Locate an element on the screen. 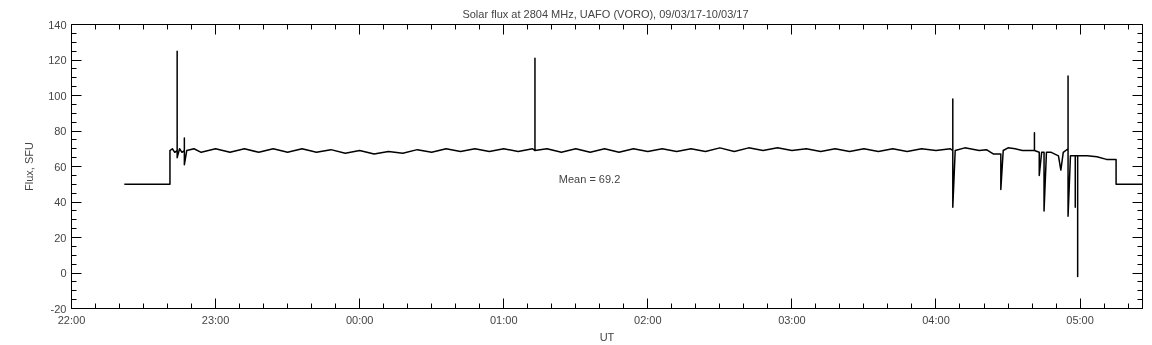  y-tick-label: 0 is located at coordinates (63, 273).